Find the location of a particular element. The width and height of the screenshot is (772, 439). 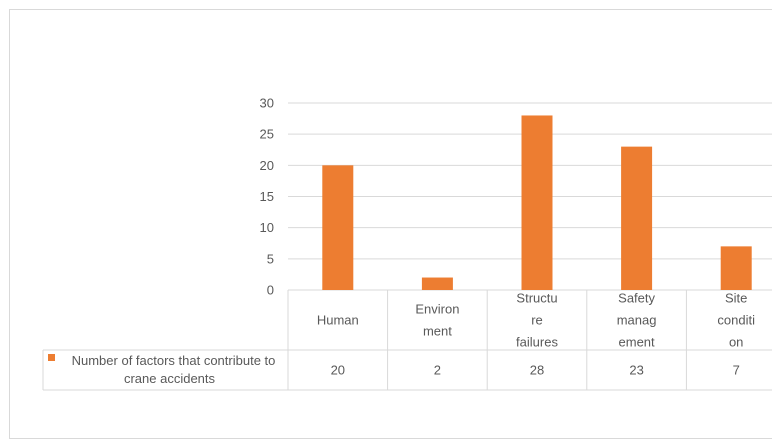

y-tick-label: 5 is located at coordinates (270, 258).